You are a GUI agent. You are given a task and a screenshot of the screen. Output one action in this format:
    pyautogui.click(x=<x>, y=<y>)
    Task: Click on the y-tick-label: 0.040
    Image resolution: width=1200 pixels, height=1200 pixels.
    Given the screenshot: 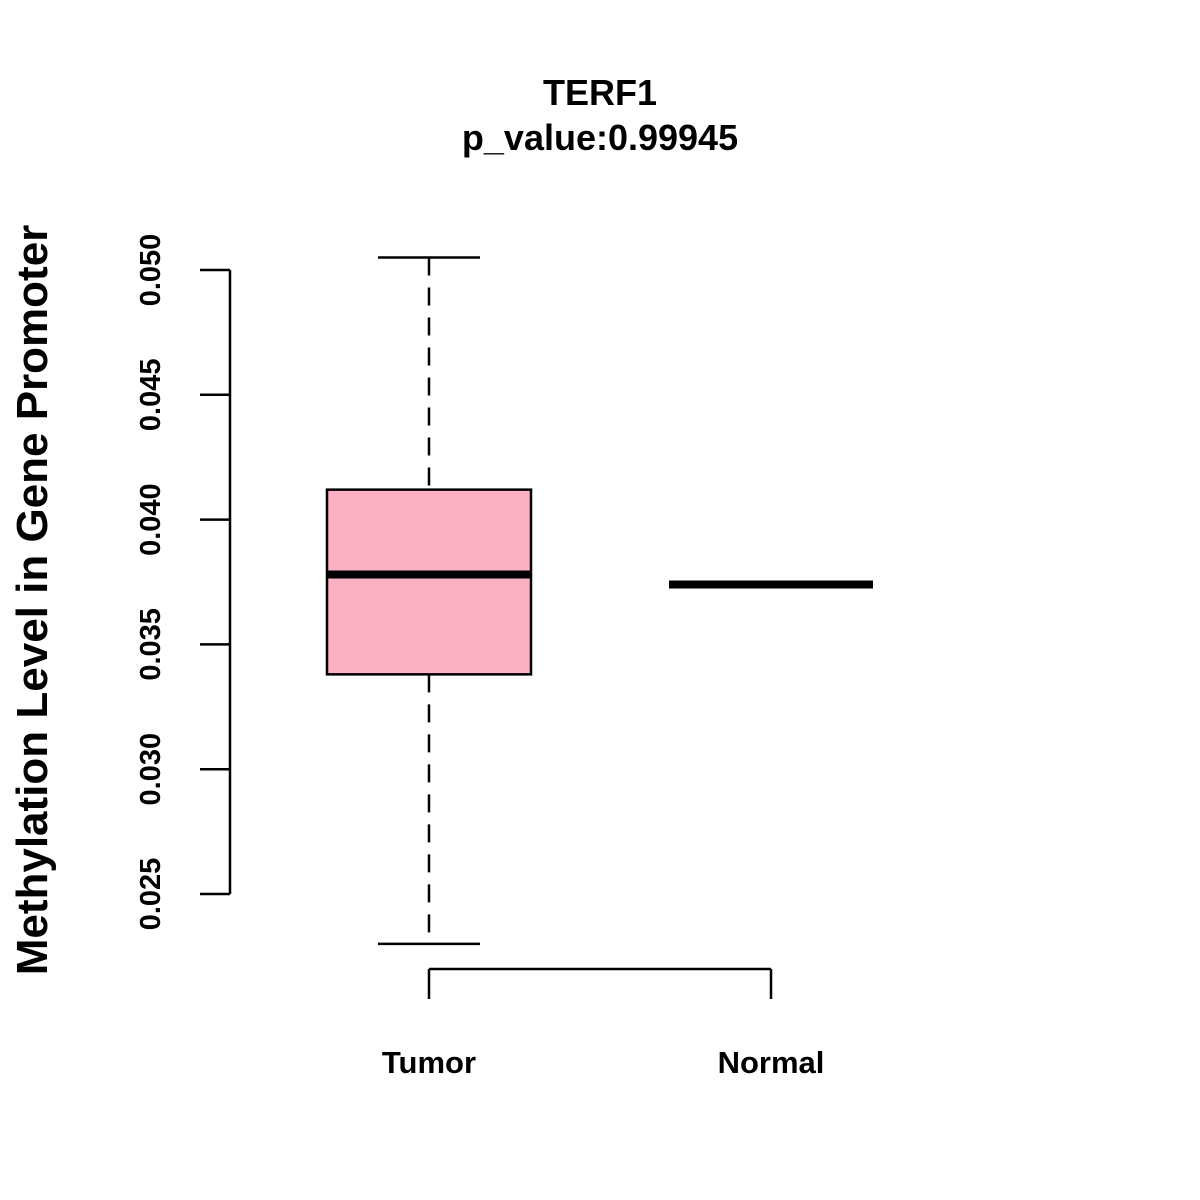 What is the action you would take?
    pyautogui.click(x=151, y=519)
    